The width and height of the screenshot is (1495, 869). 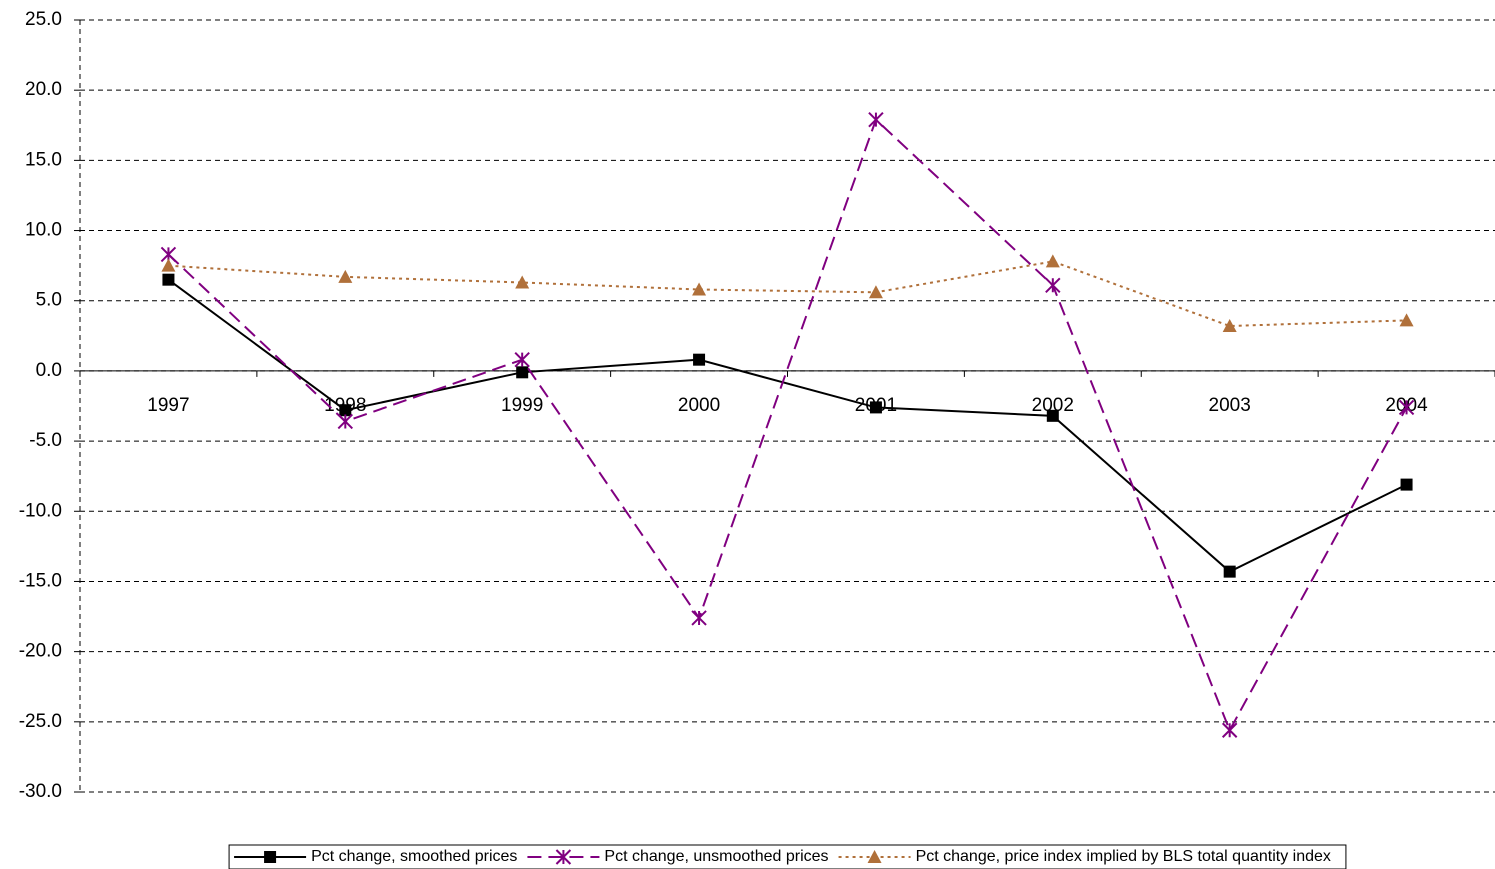 I want to click on y-tick-label: -5.0, so click(x=45, y=440).